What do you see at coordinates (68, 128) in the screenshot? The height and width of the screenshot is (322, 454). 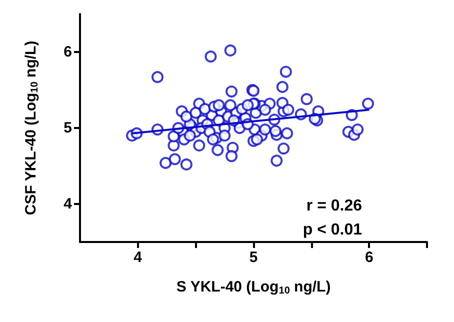 I see `y-tick-label: 5` at bounding box center [68, 128].